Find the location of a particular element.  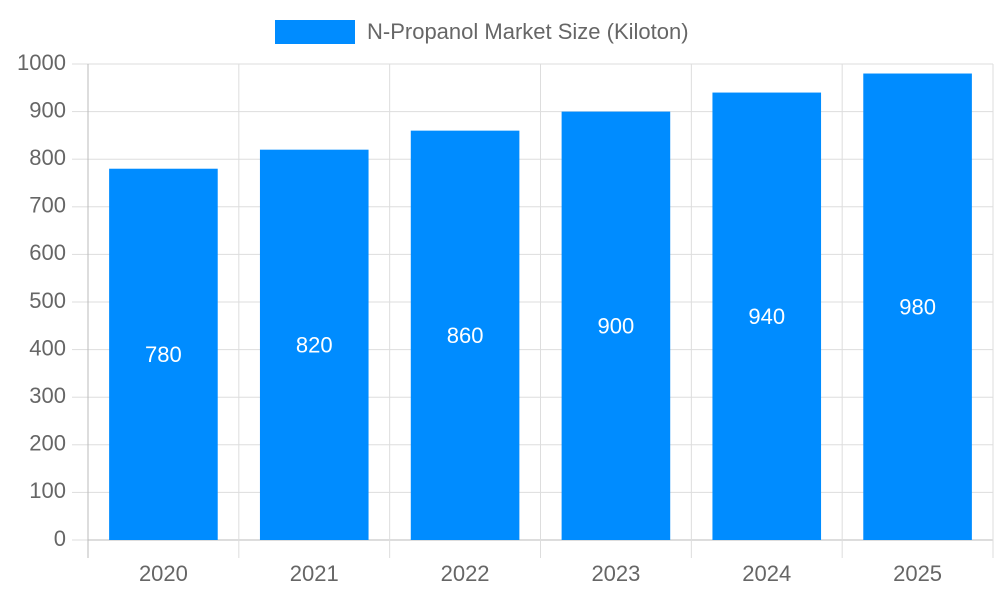

value-label: 980 is located at coordinates (917, 307).